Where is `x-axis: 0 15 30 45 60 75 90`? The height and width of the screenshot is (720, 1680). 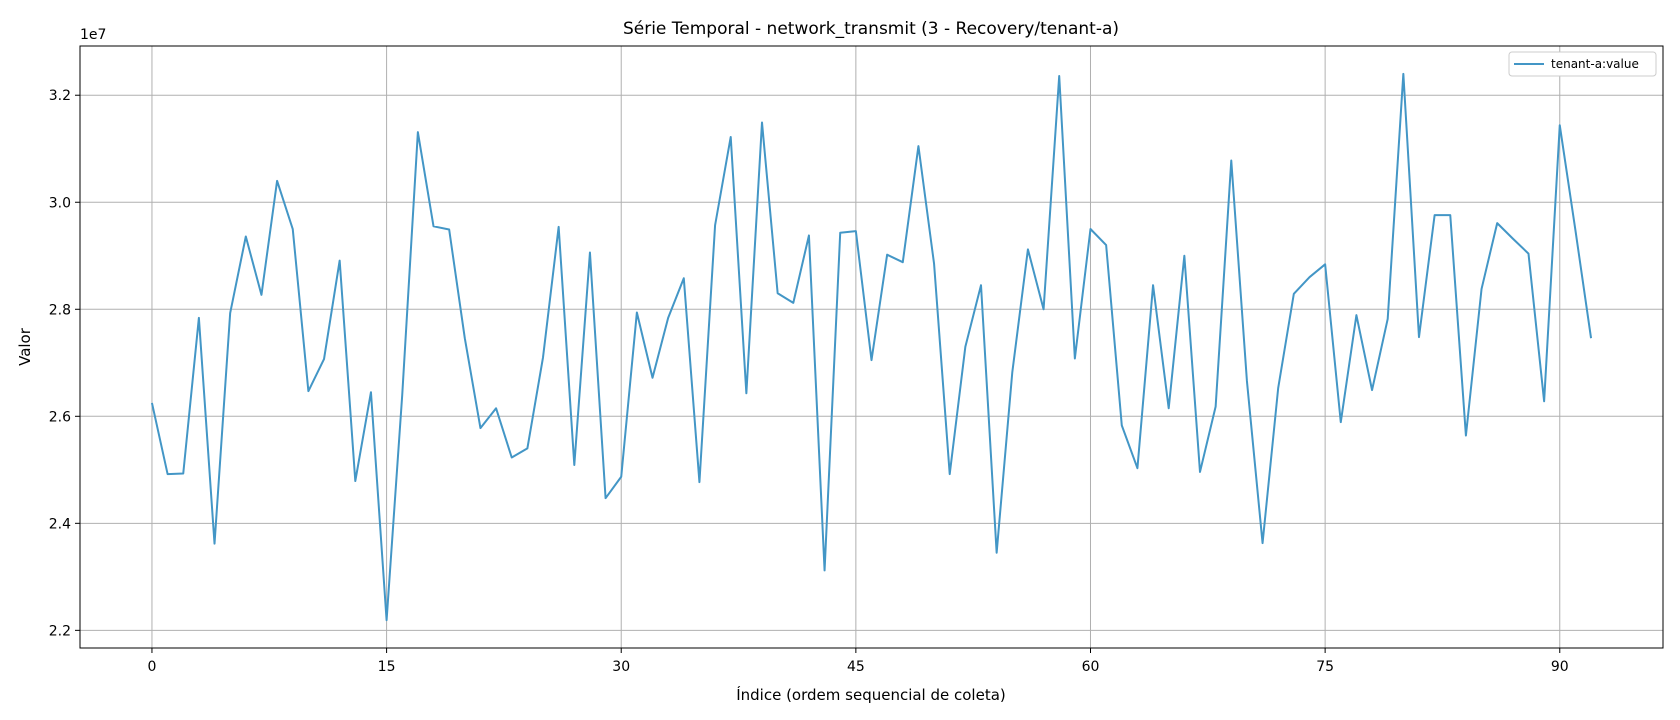 x-axis: 0 15 30 45 60 75 90 is located at coordinates (858, 661).